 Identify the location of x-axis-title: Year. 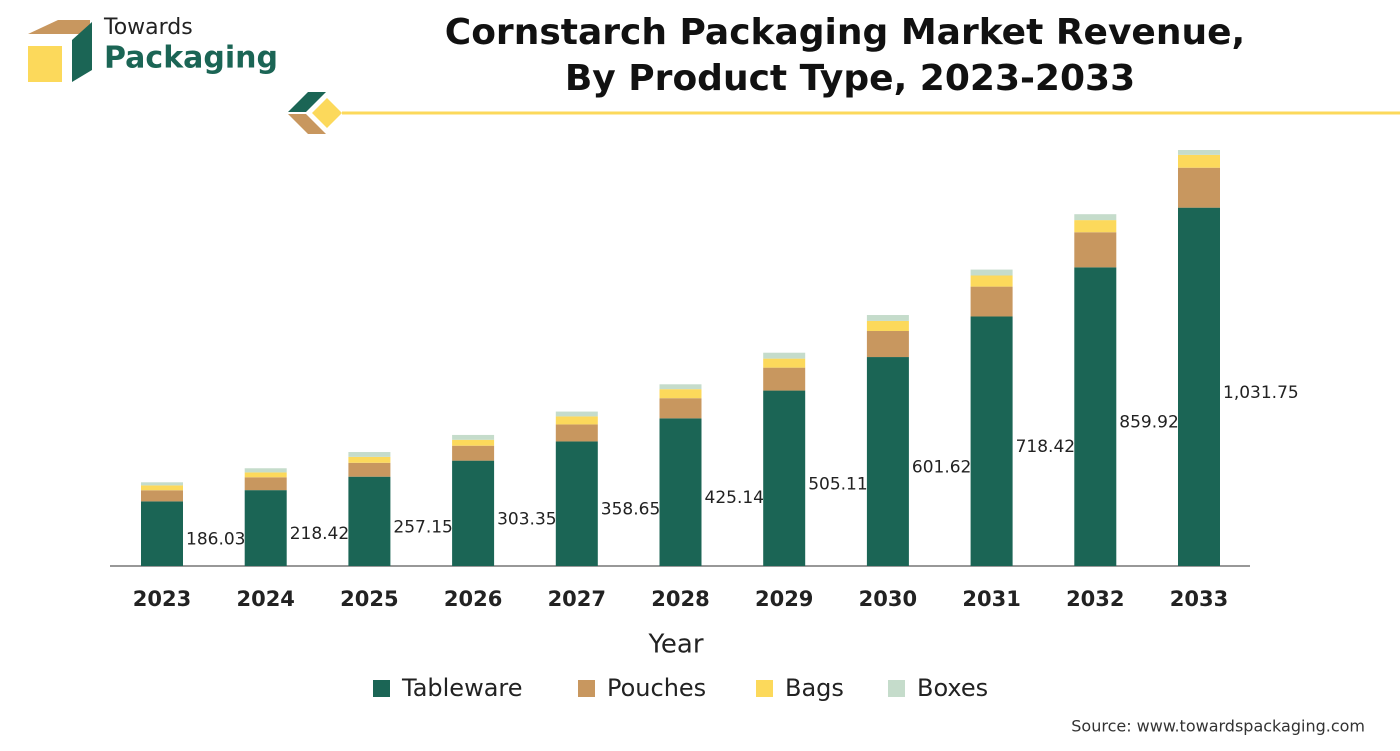
(675, 645).